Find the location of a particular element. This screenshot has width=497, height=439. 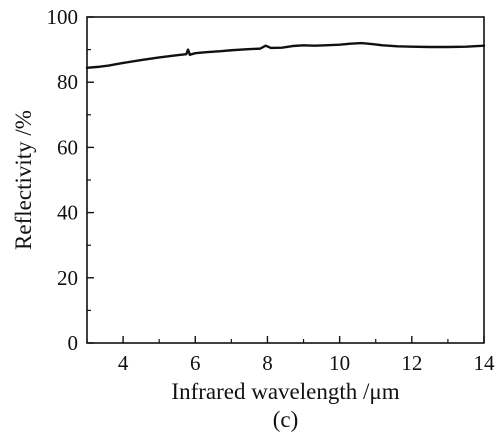

y-tick-label: 20 is located at coordinates (67, 278).